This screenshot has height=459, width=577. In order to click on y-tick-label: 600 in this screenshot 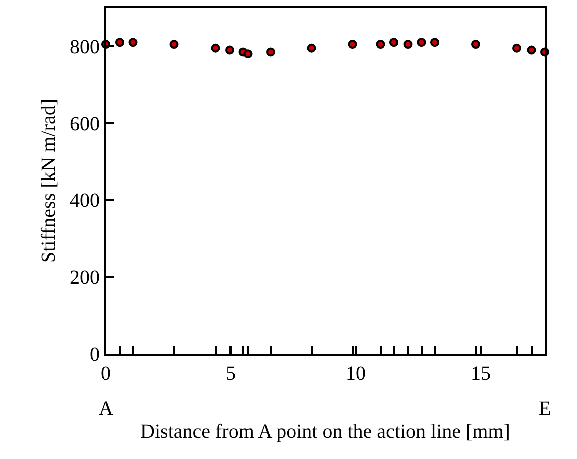, I will do `click(85, 124)`.